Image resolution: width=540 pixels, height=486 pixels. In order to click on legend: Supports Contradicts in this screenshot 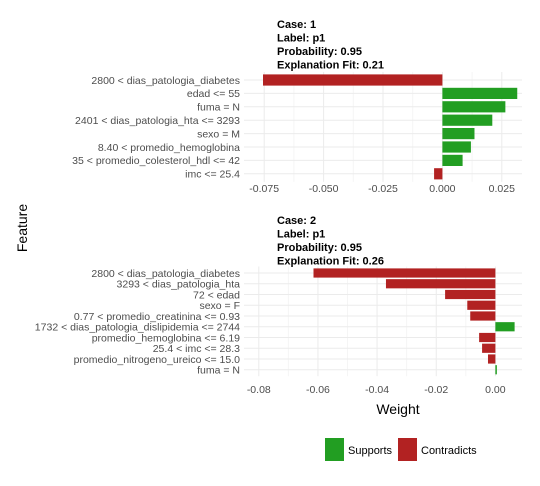, I will do `click(401, 449)`.